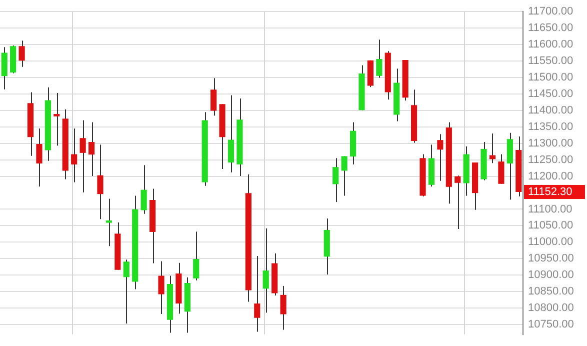 The image size is (587, 346). Describe the element at coordinates (551, 28) in the screenshot. I see `y-tick-label: 11650.00` at that location.